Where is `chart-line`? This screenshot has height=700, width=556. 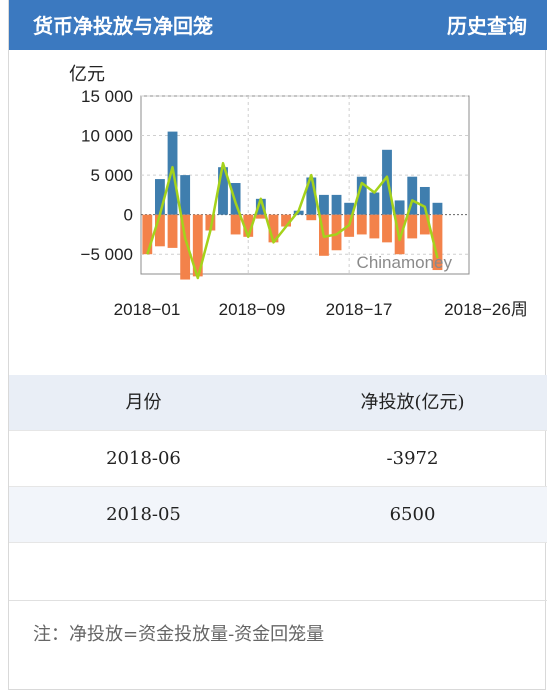 chart-line is located at coordinates (292, 220).